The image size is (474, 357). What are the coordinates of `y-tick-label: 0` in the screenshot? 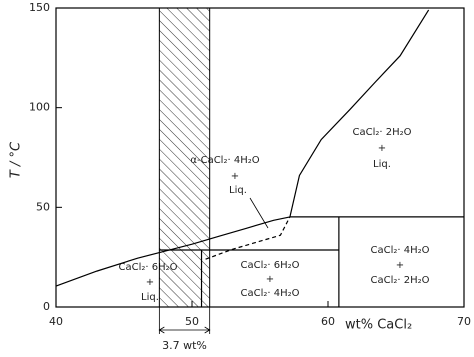 It's located at (46, 306).